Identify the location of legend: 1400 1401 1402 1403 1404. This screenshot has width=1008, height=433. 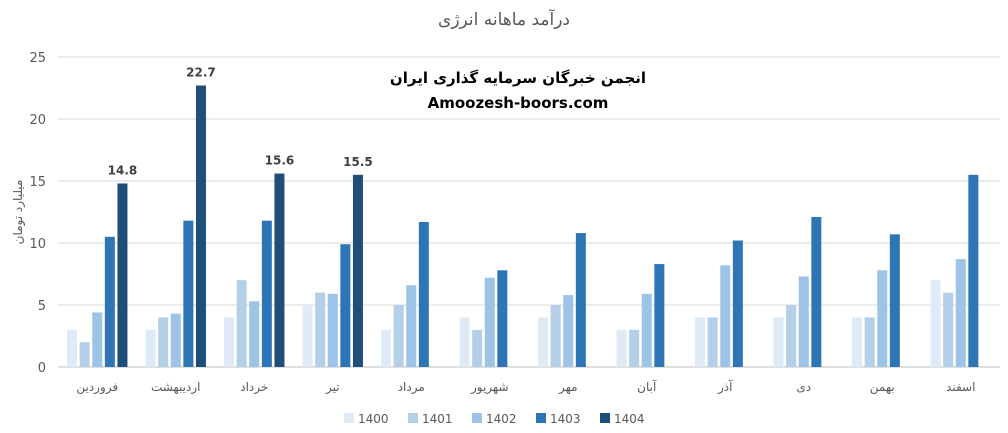
(494, 419).